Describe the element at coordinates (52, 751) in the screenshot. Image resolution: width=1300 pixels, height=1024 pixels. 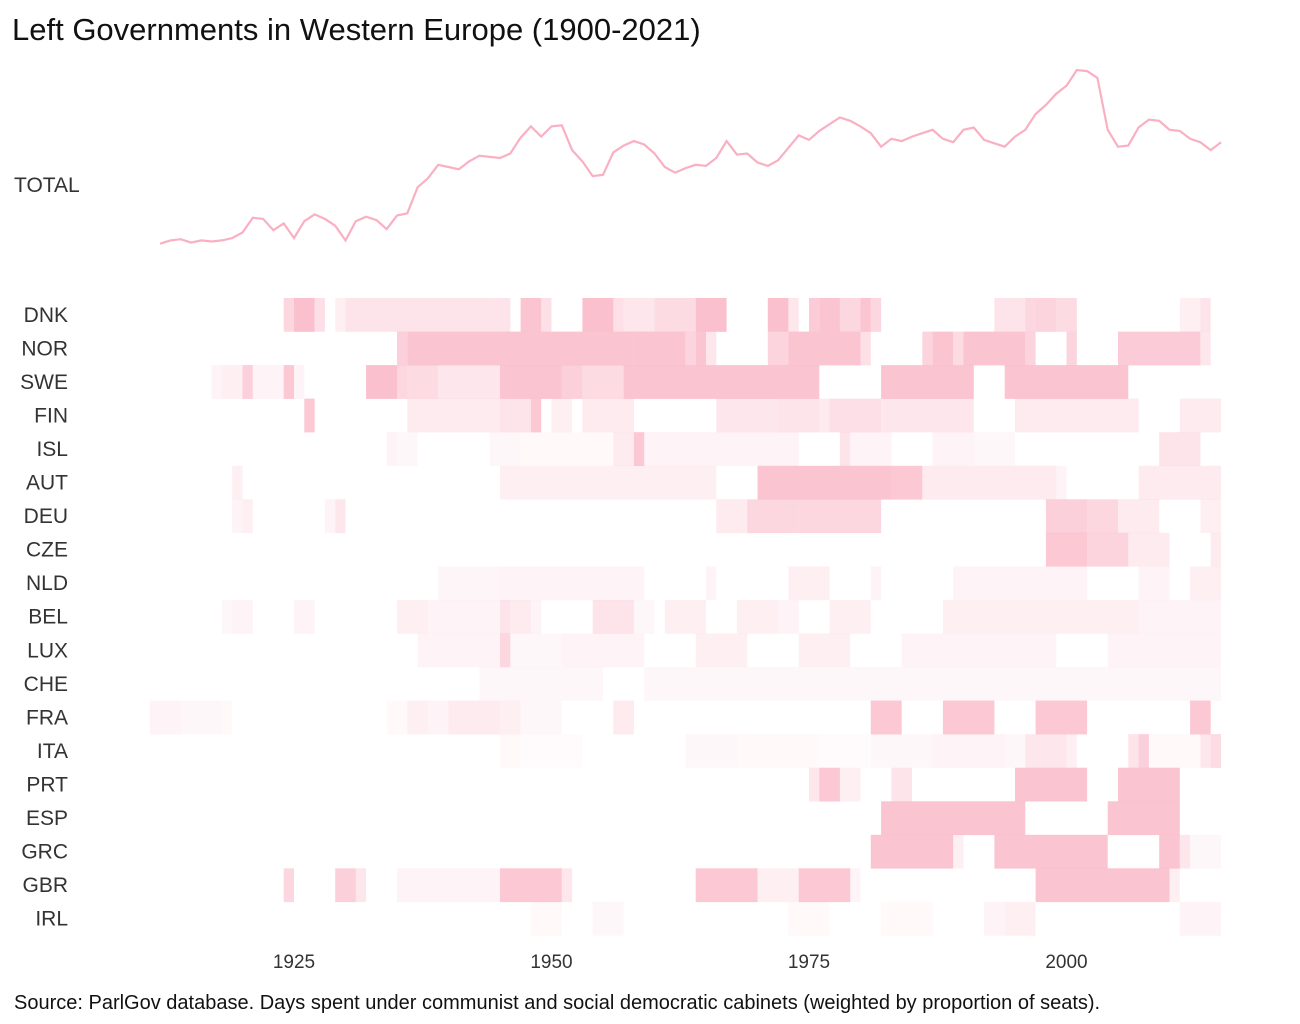
I see `country-label-ita: ITA` at that location.